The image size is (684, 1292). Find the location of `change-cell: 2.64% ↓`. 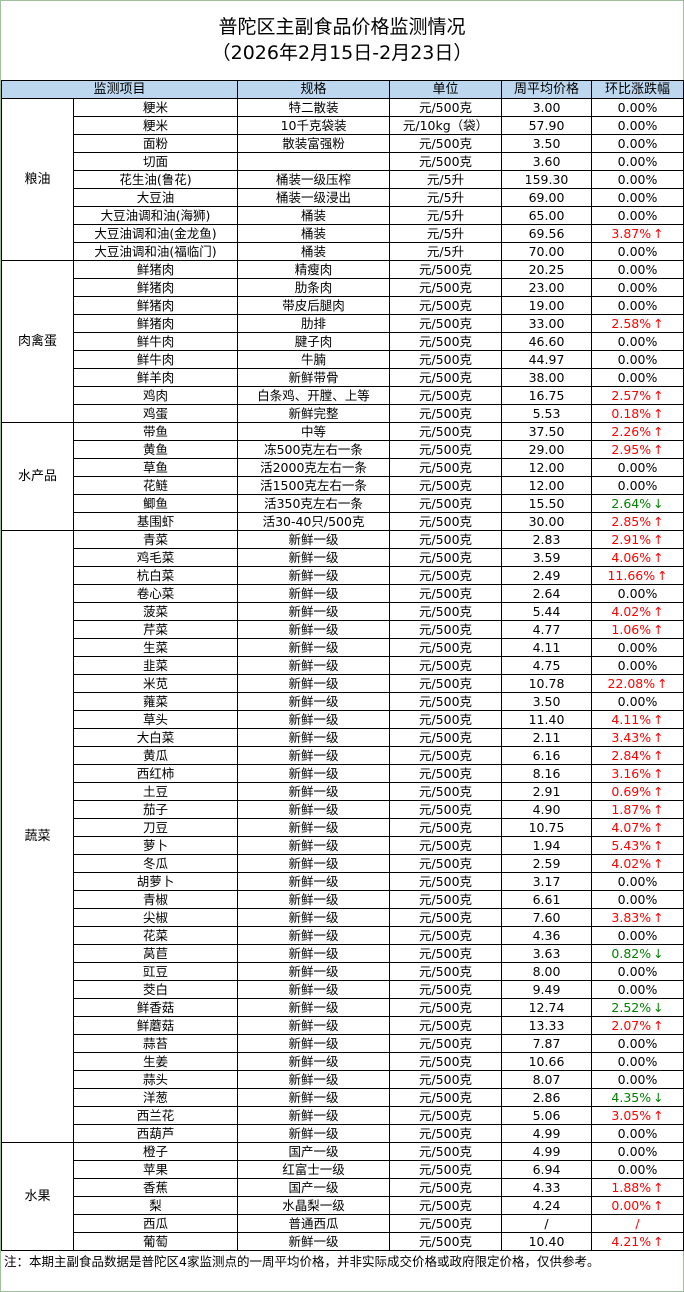

change-cell: 2.64% ↓ is located at coordinates (637, 503).